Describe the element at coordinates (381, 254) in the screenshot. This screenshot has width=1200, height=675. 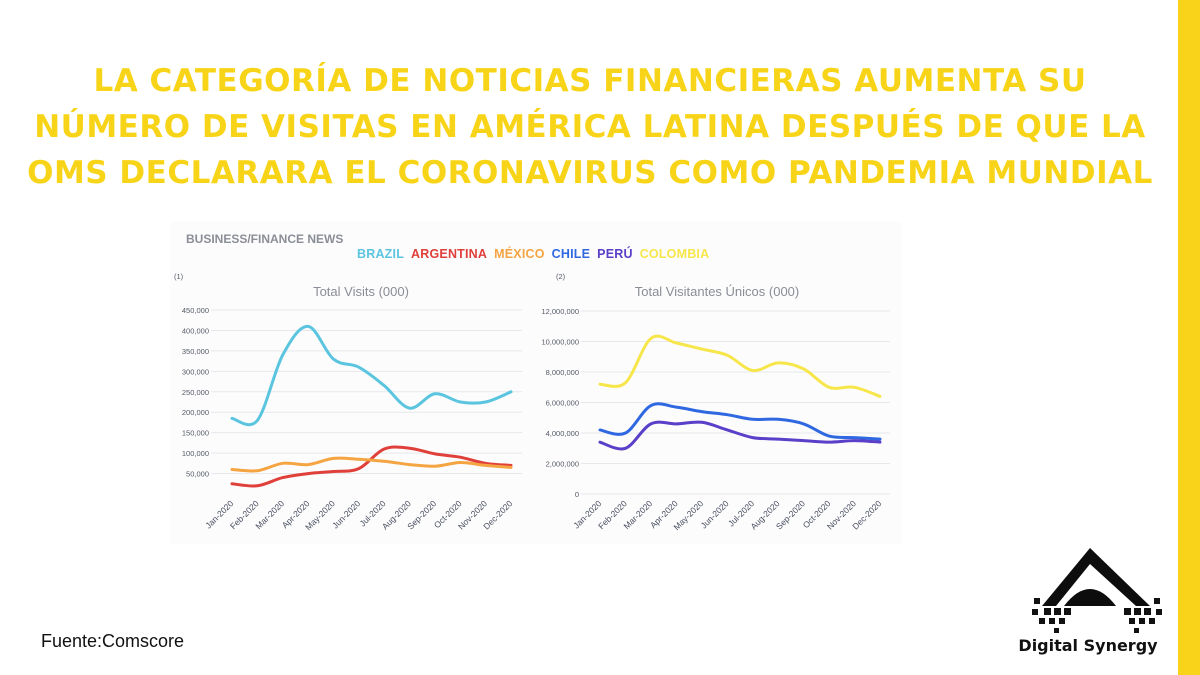
I see `legend-item-brazil: BRAZIL` at that location.